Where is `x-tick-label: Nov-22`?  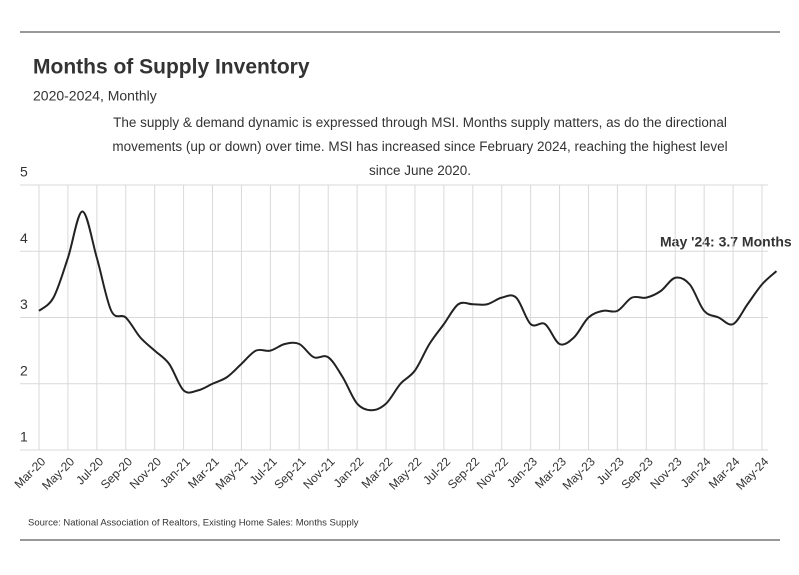 x-tick-label: Nov-22 is located at coordinates (492, 472).